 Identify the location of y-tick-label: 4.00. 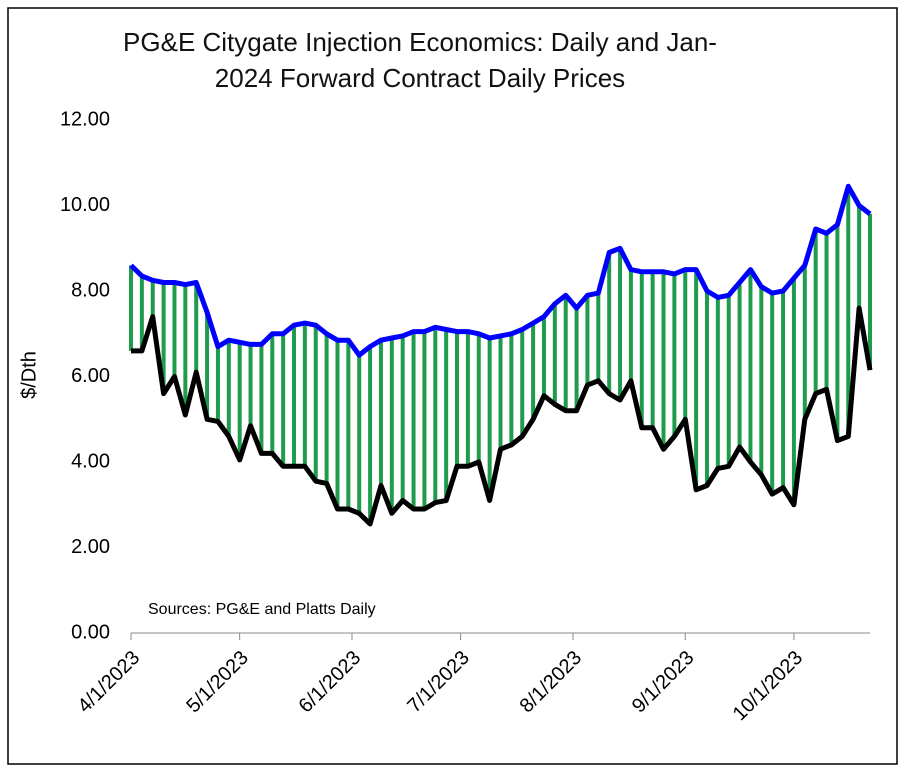
(90, 461).